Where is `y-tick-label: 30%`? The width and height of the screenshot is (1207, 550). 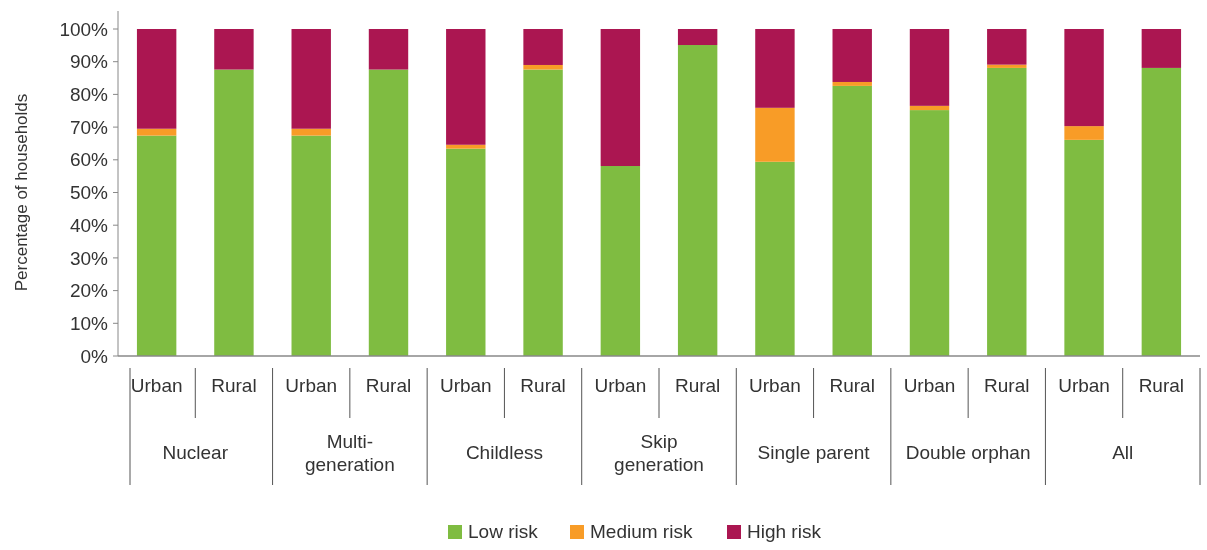
y-tick-label: 30% is located at coordinates (89, 258).